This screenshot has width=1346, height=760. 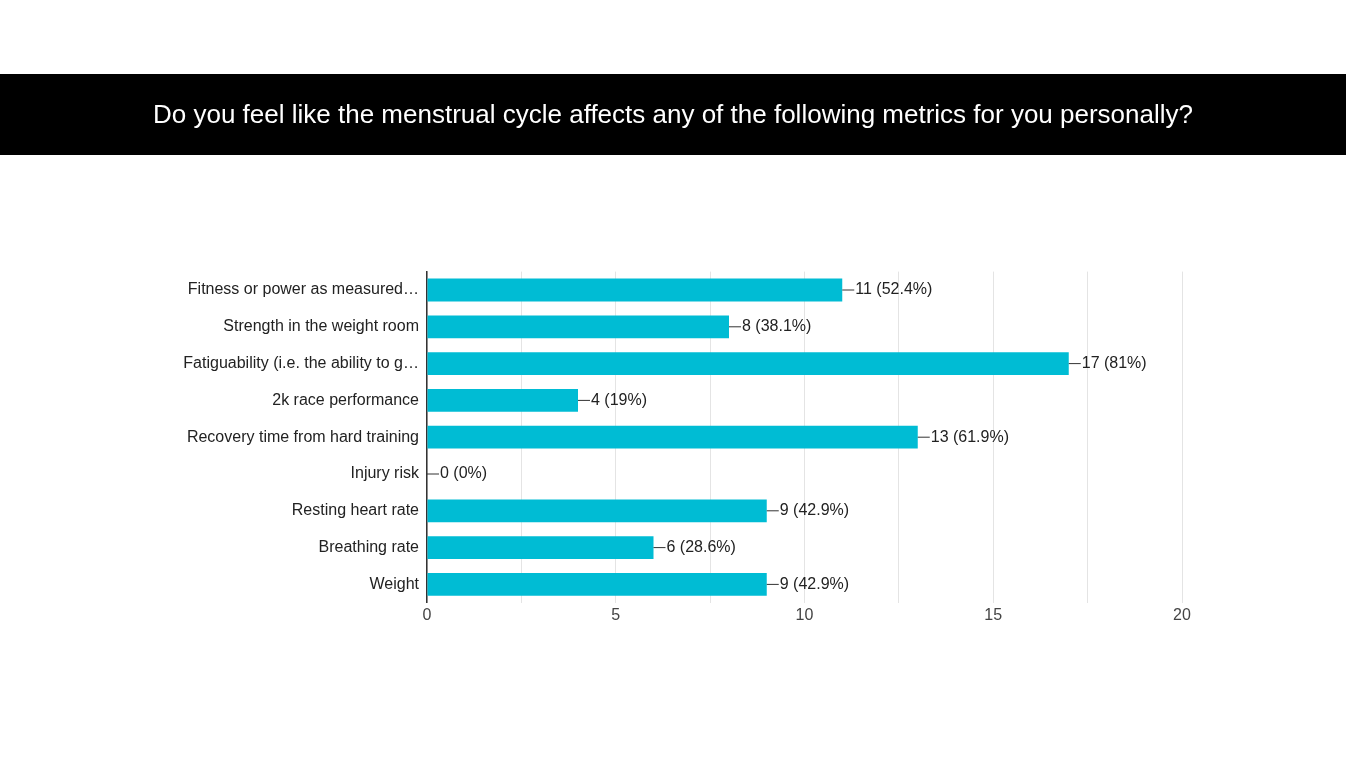 What do you see at coordinates (993, 614) in the screenshot?
I see `x-tick-label: 15` at bounding box center [993, 614].